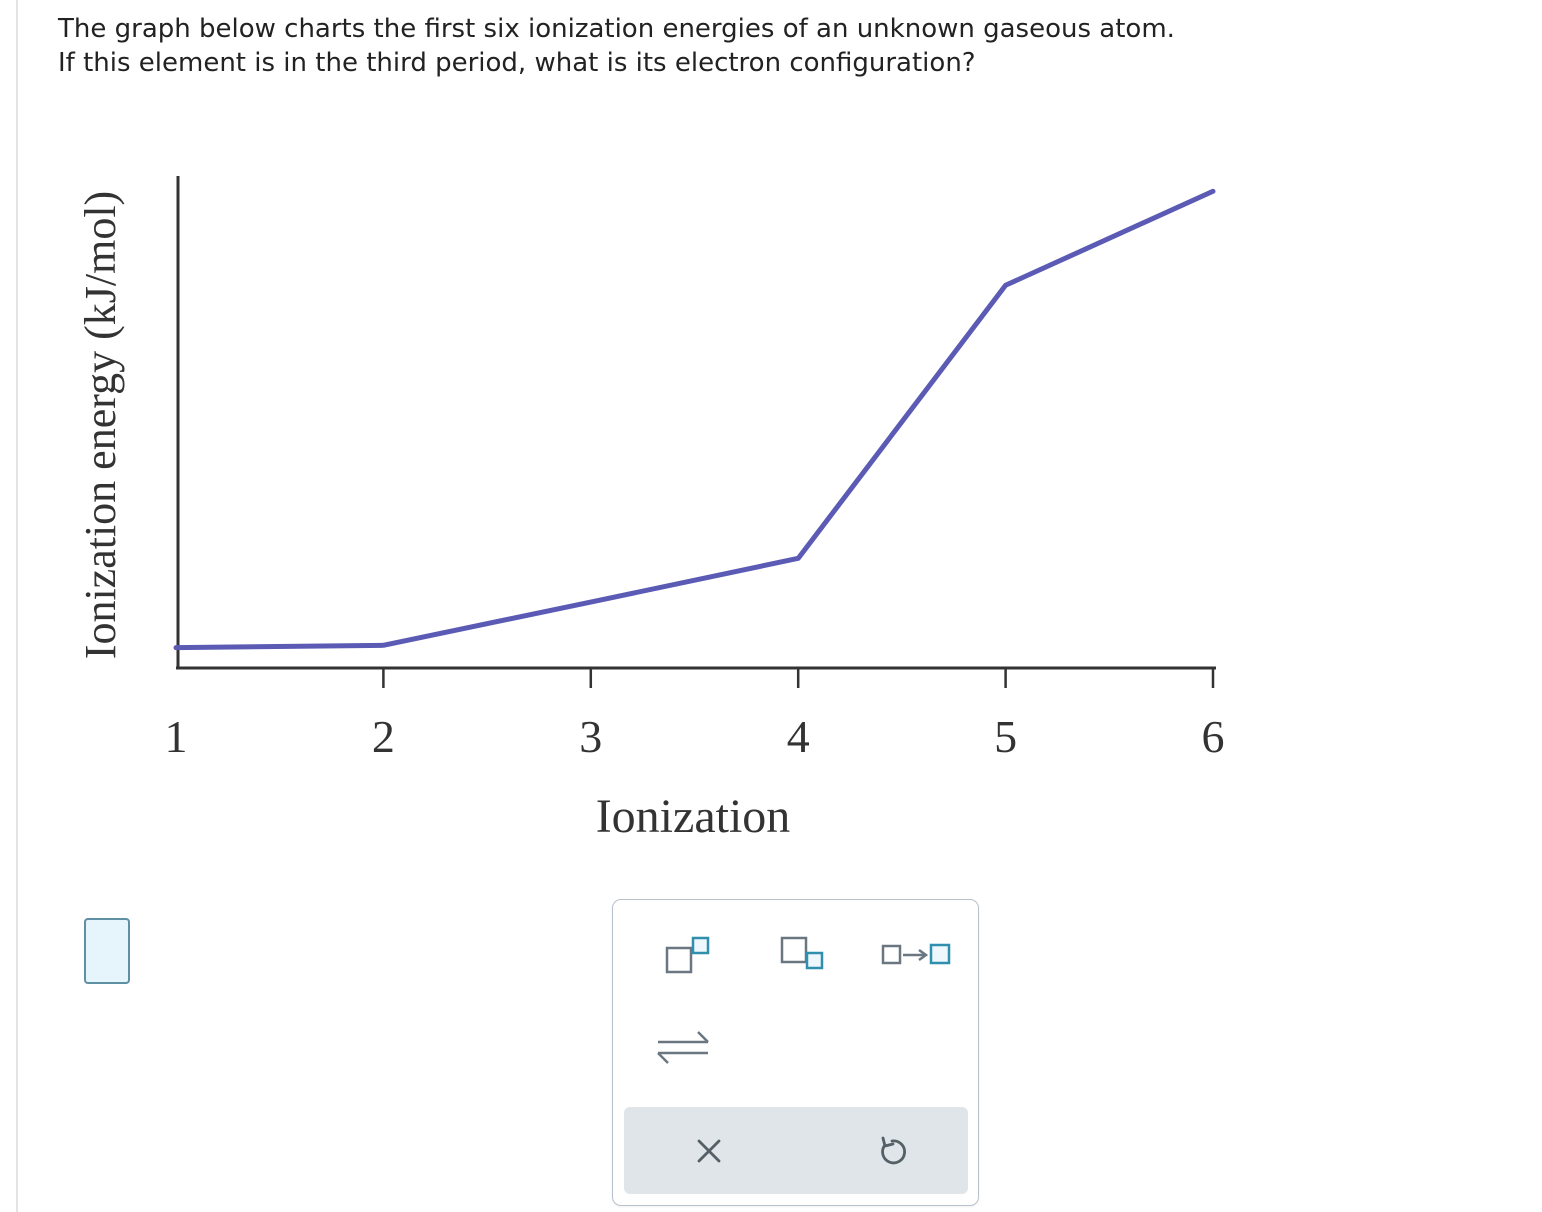  I want to click on x-tick-labels: 1 2 3 4 5 6, so click(695, 736).